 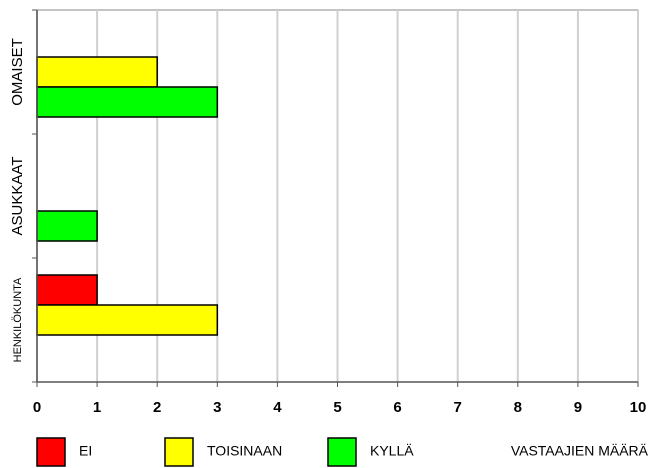 I want to click on x-tick-label: 7, so click(x=458, y=407).